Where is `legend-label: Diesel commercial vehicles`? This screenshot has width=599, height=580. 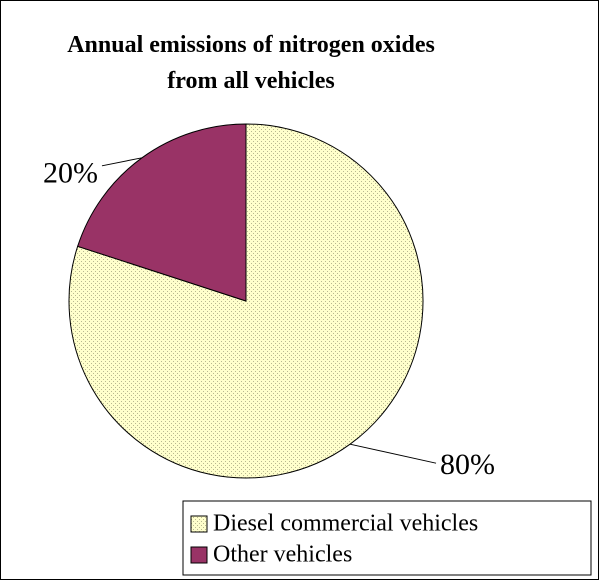
legend-label: Diesel commercial vehicles is located at coordinates (345, 524).